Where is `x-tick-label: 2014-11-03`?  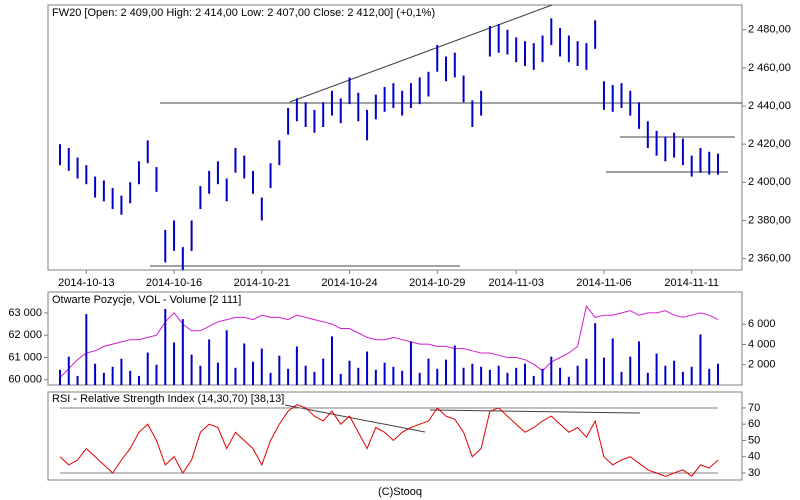 x-tick-label: 2014-11-03 is located at coordinates (515, 283).